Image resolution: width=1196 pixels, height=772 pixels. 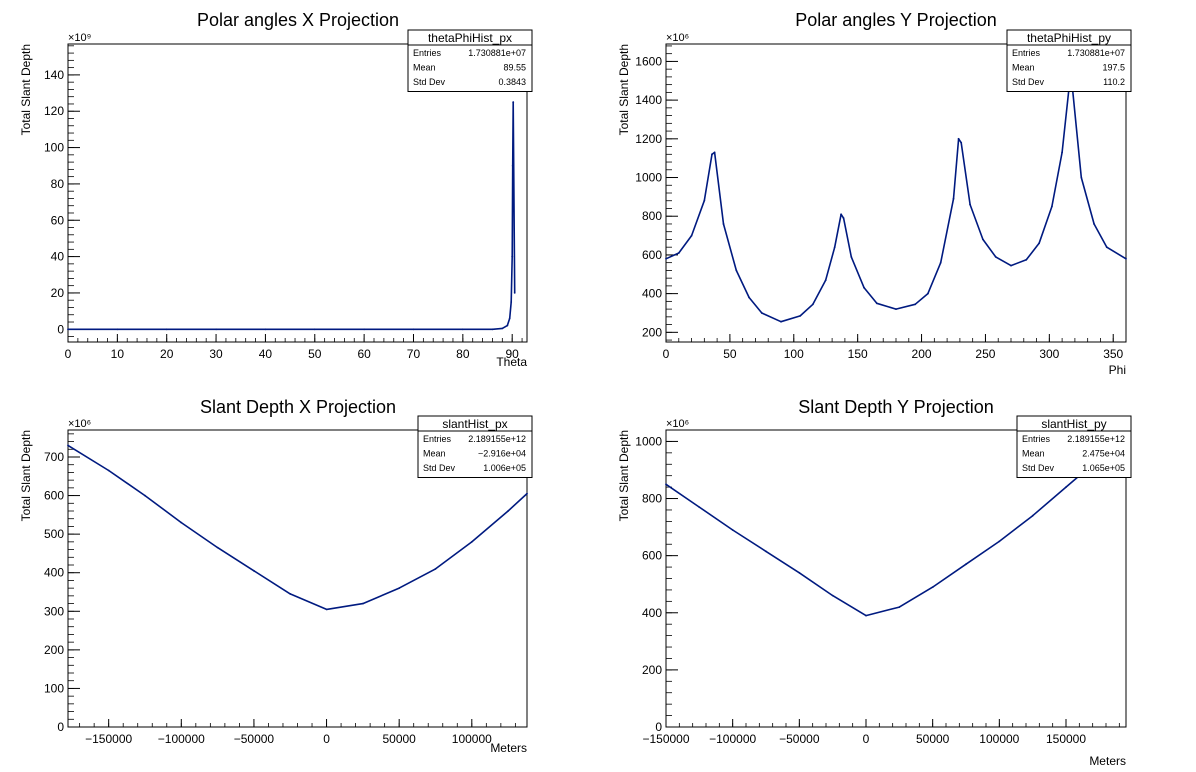 I want to click on x-tick-label: −150000, so click(x=665, y=739).